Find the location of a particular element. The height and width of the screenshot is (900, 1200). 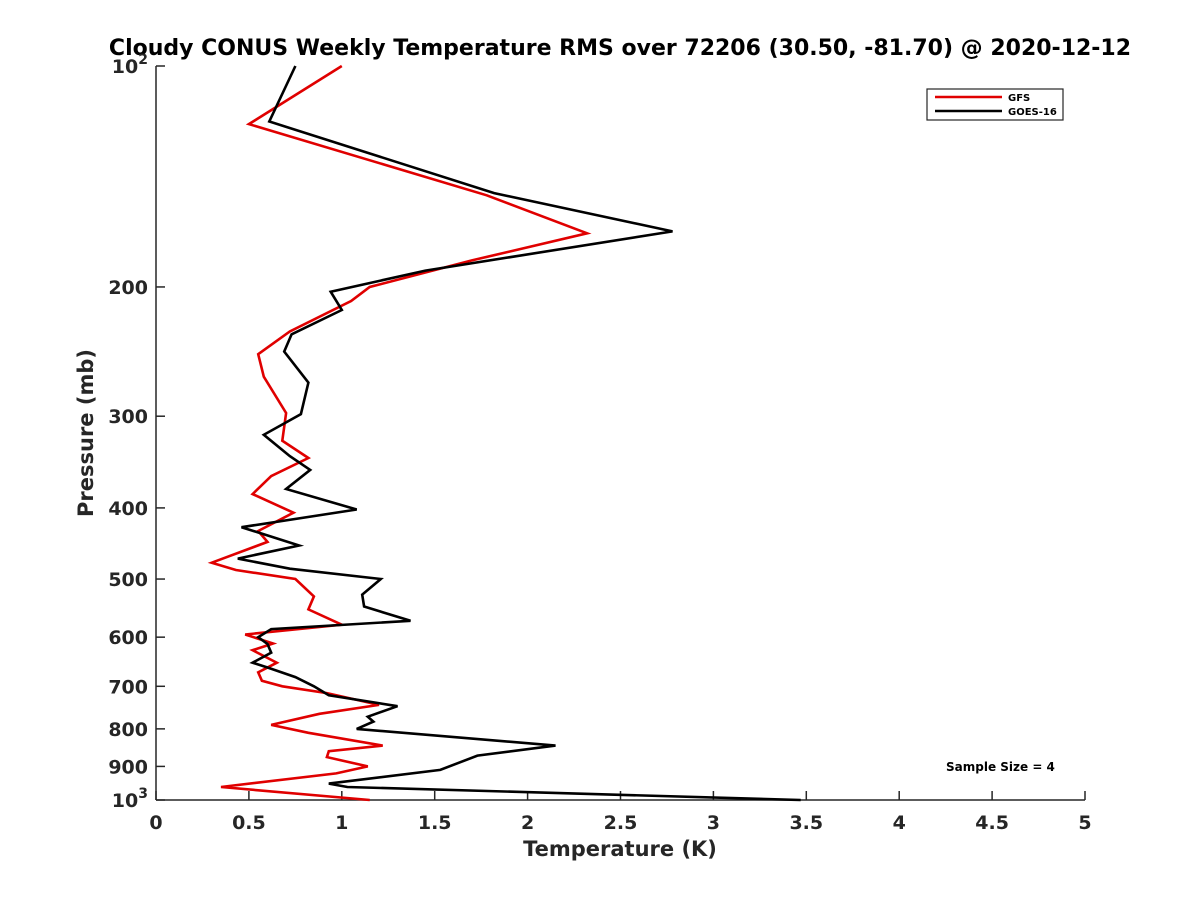

y-tick-label: 10² is located at coordinates (130, 65).